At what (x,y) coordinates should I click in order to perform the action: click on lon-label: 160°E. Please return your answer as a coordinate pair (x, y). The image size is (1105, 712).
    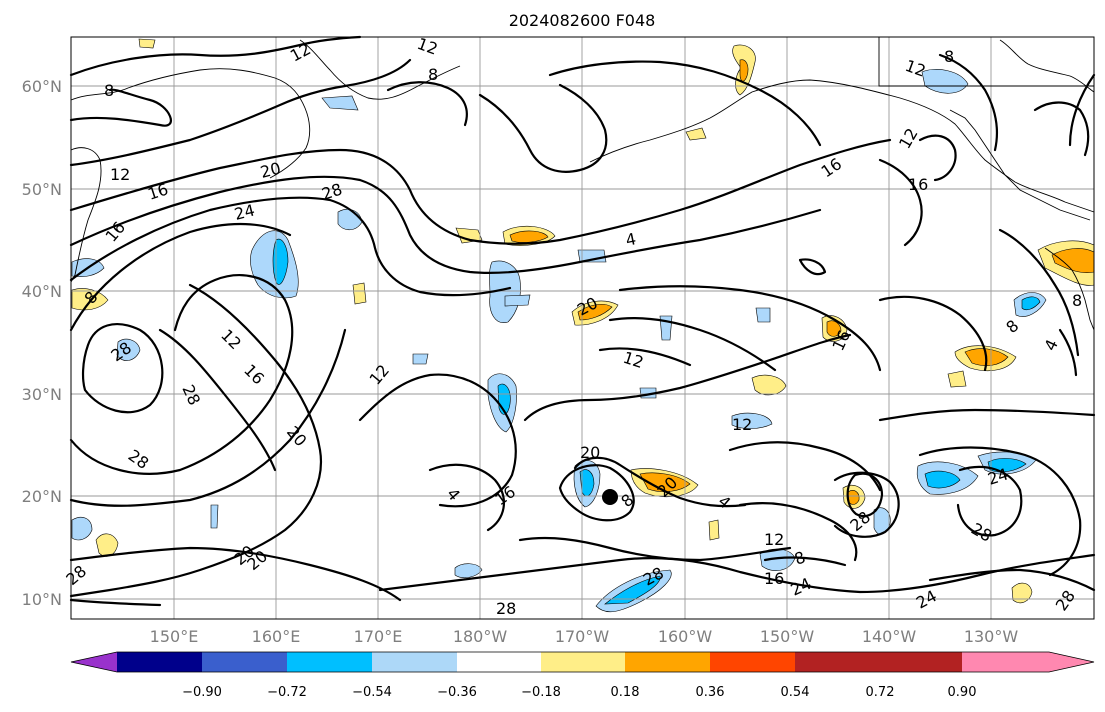
    Looking at the image, I should click on (276, 636).